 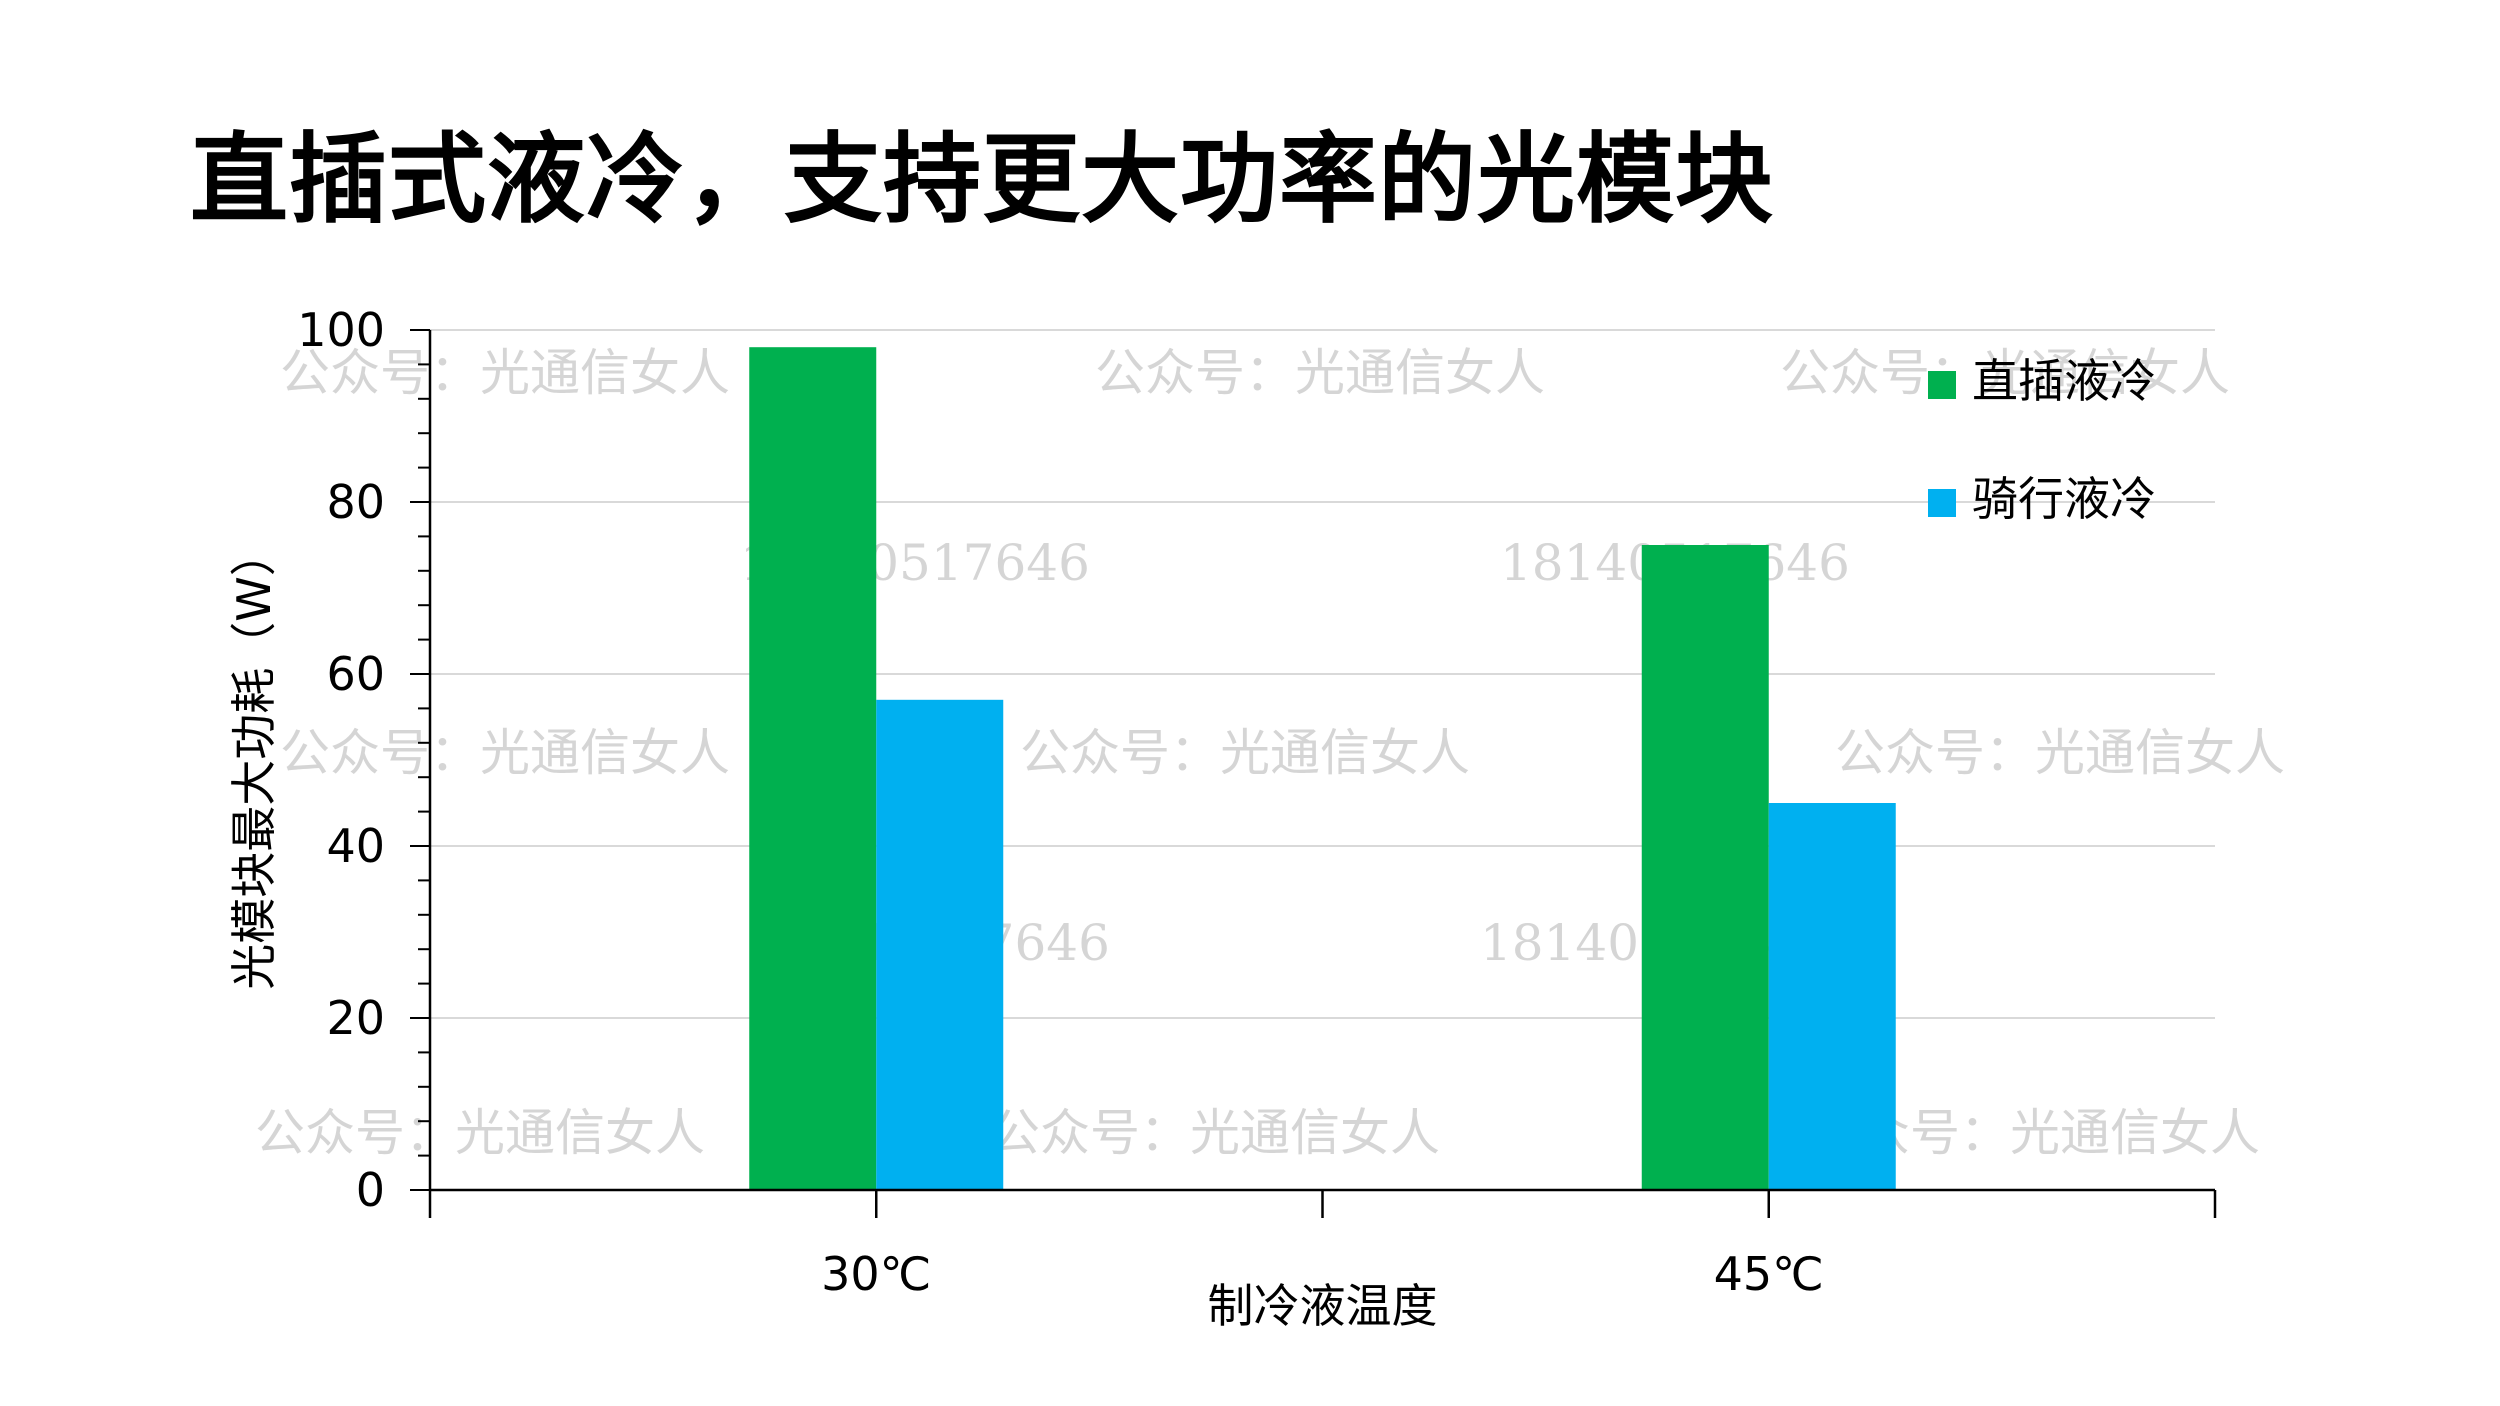 I want to click on y-tick-label: 40, so click(x=355, y=846).